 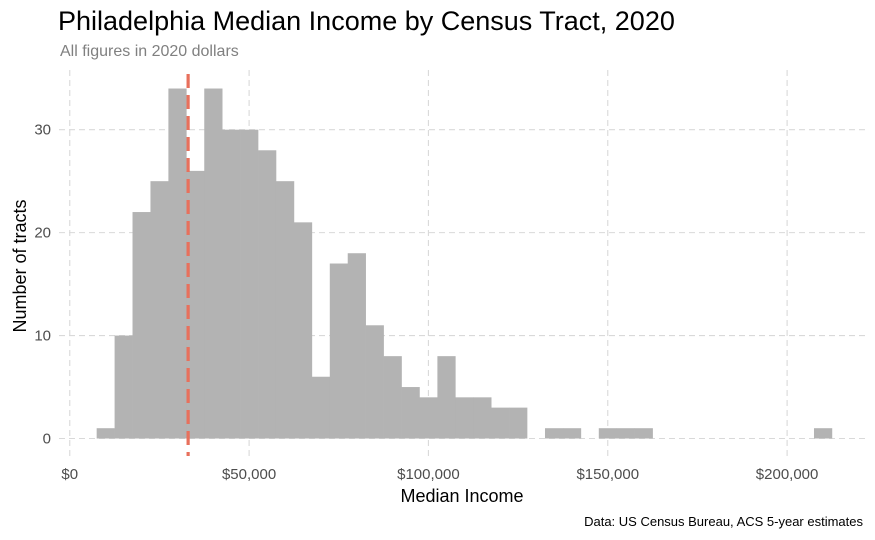 I want to click on x-tick-label: $0, so click(x=69, y=474).